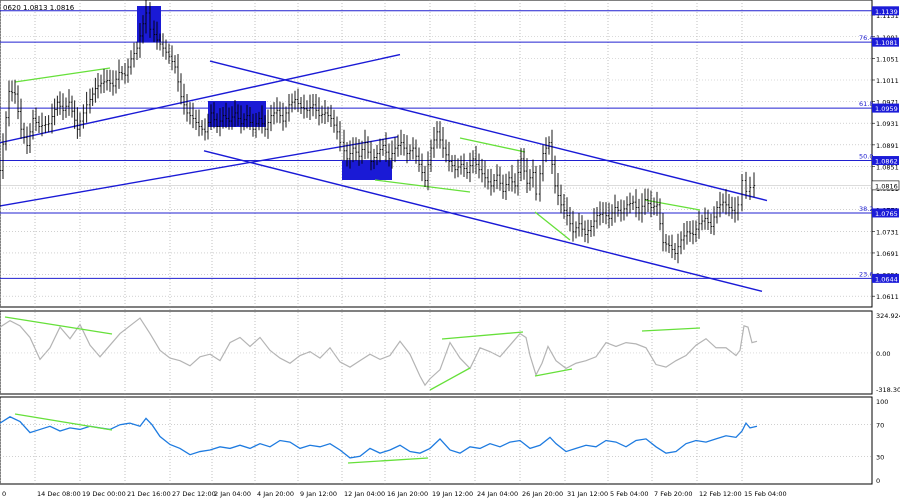 Image resolution: width=900 pixels, height=504 pixels. I want to click on price-tick-label: 1.0931, so click(887, 124).